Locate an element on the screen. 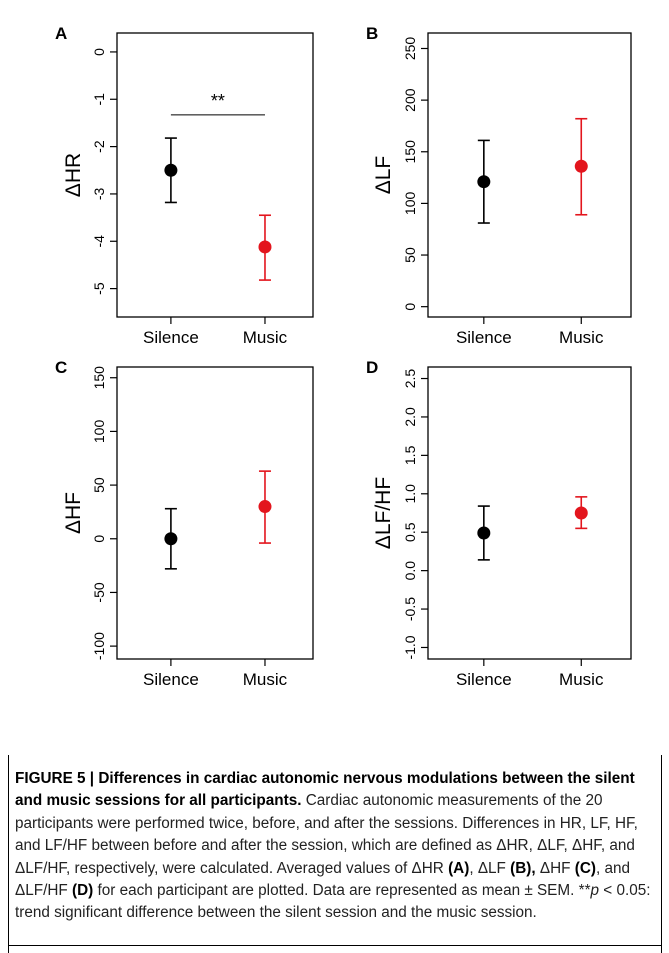 This screenshot has height=953, width=669. plot-frame-d is located at coordinates (529, 513).